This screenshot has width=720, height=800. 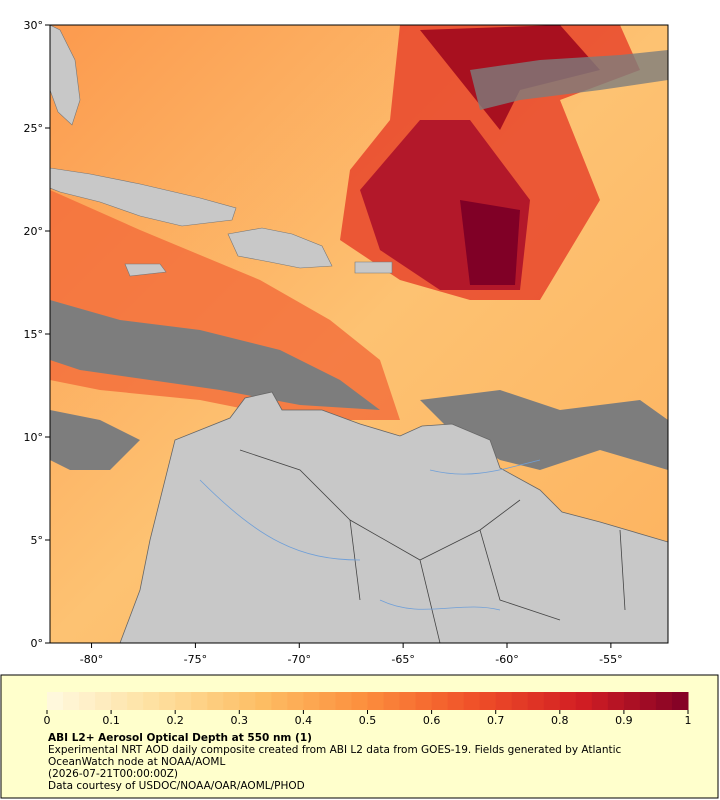 I want to click on y-tick-label: 15°, so click(x=34, y=334).